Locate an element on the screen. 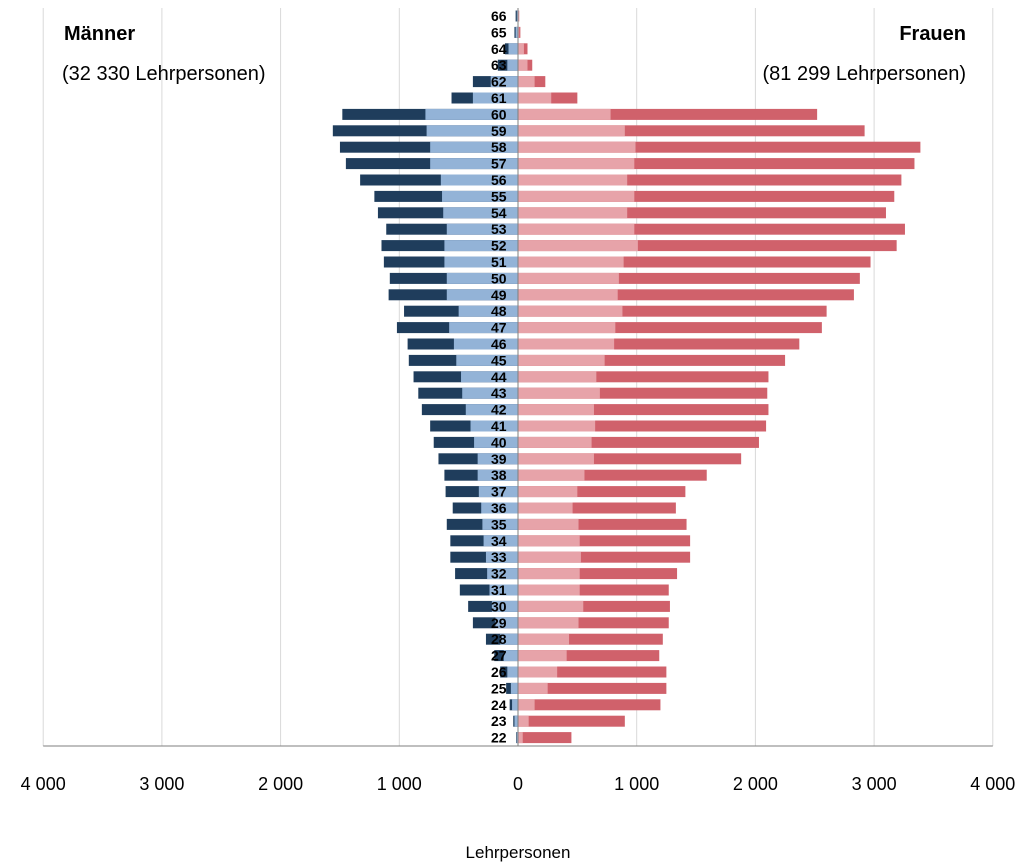 The image size is (1028, 863). age-label-56: 56 is located at coordinates (499, 180).